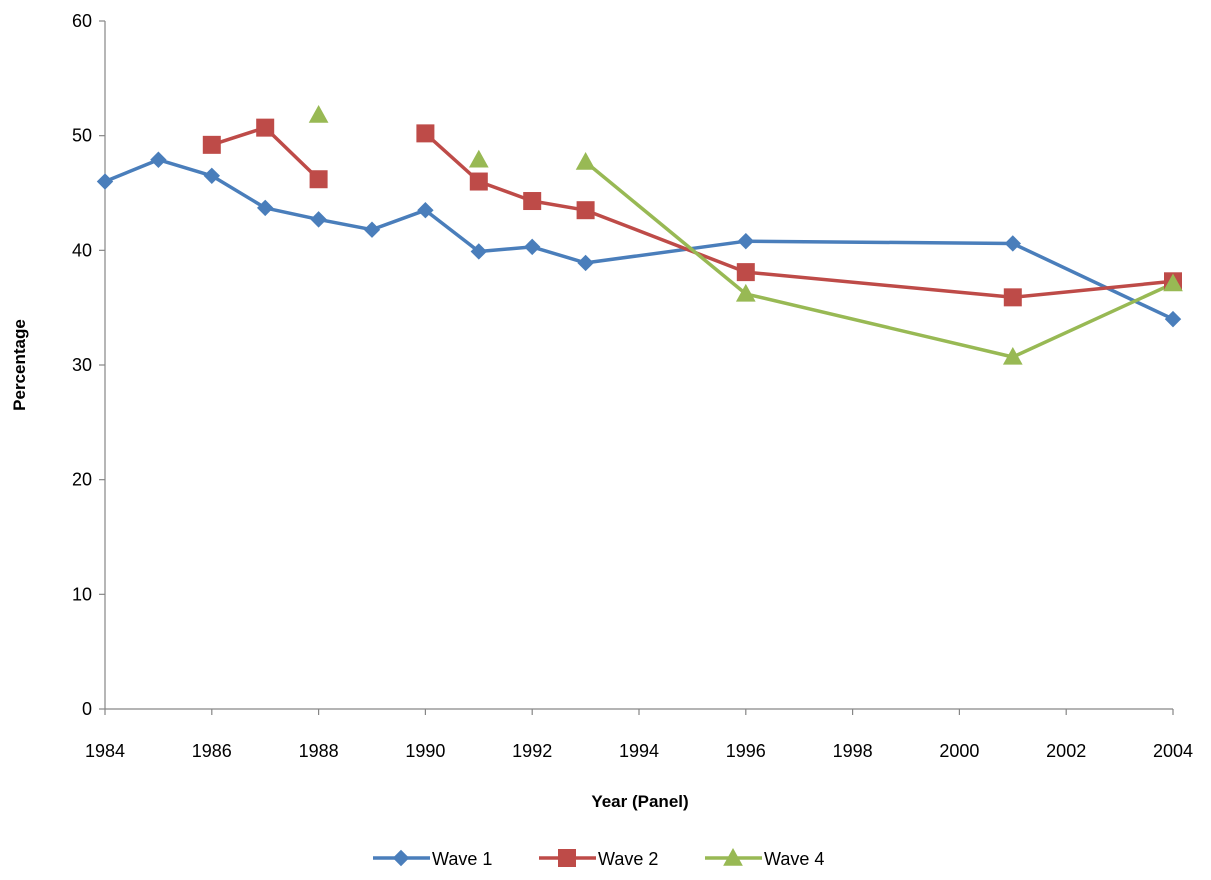 The height and width of the screenshot is (880, 1211). Describe the element at coordinates (82, 480) in the screenshot. I see `y-tick-label: 20` at that location.